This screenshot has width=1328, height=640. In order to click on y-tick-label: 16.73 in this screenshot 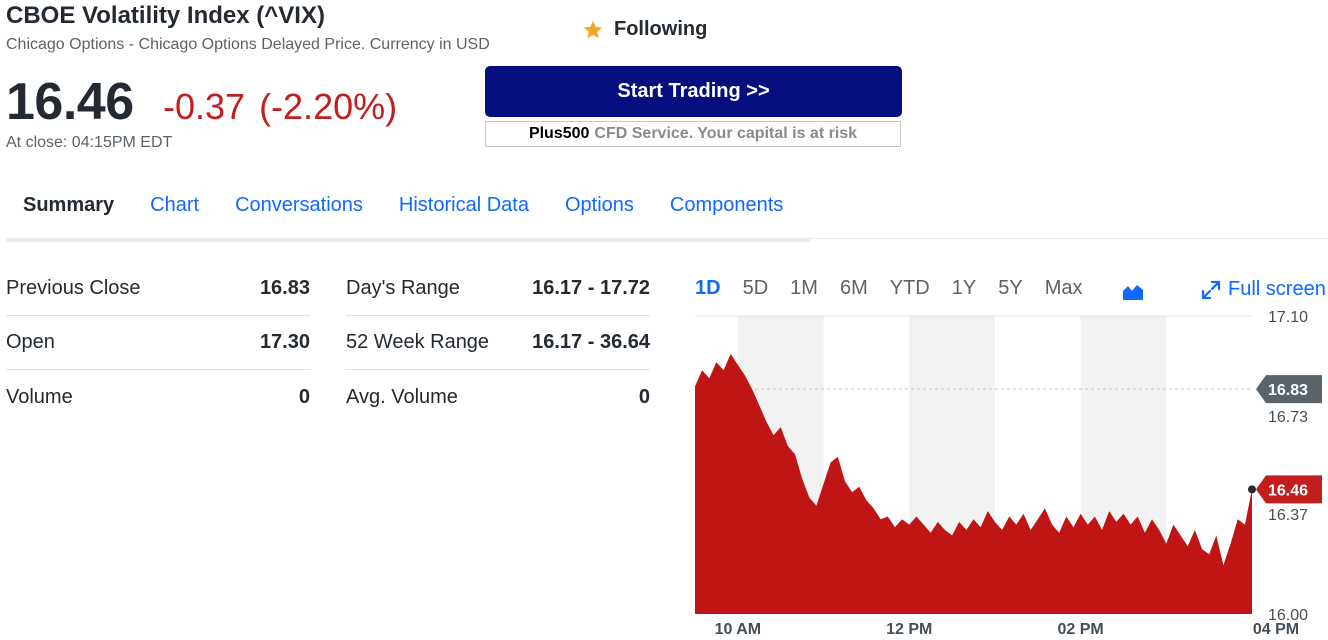, I will do `click(1288, 417)`.